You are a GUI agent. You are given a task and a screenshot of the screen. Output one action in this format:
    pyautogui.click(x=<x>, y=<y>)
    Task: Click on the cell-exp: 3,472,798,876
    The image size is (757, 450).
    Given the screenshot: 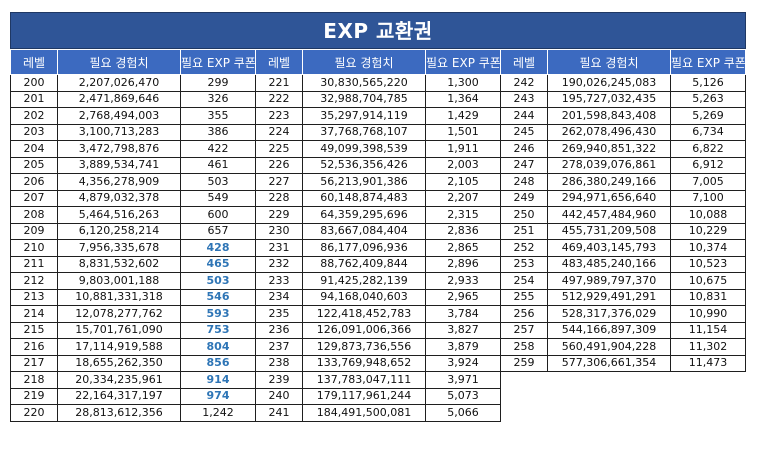 What is the action you would take?
    pyautogui.click(x=119, y=149)
    